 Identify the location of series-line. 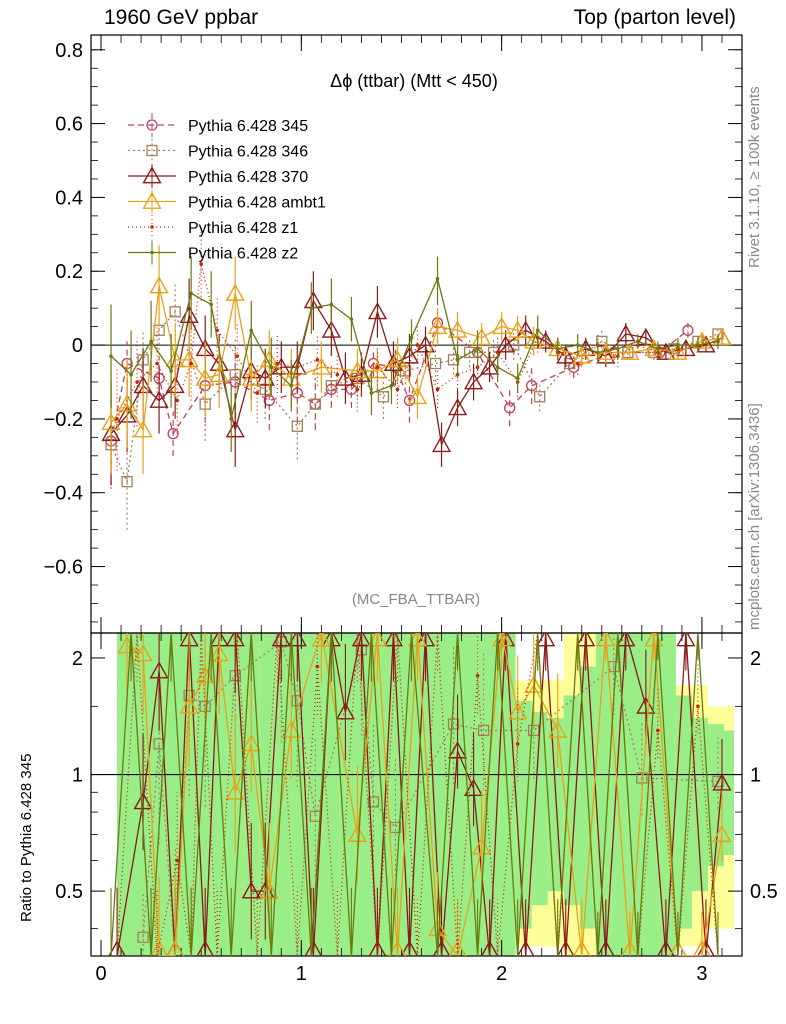
(399, 381).